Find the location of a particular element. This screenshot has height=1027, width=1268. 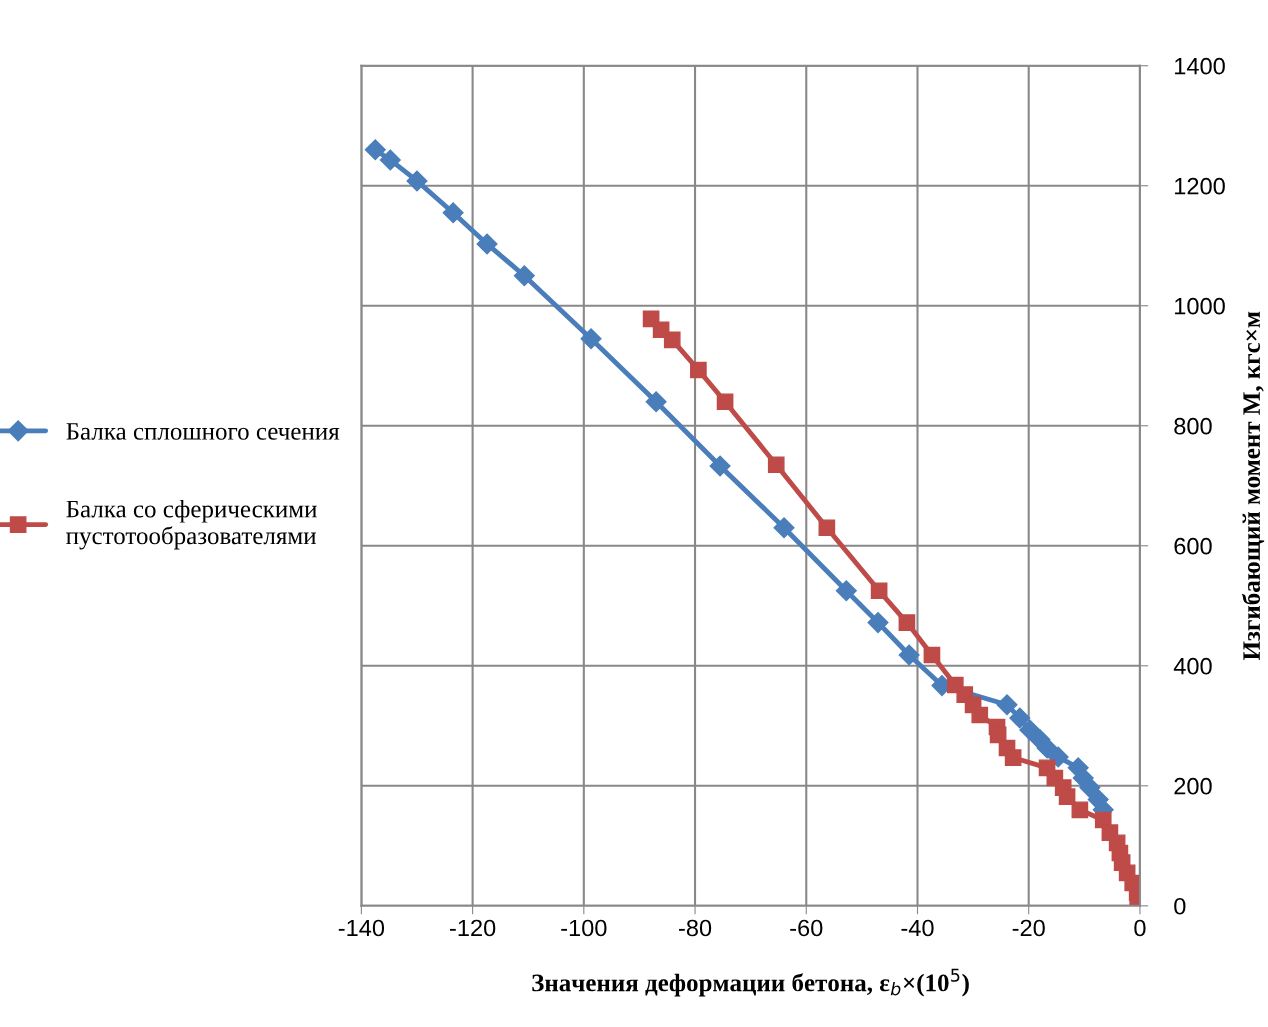

y-tick-label: 1000 is located at coordinates (1200, 306).